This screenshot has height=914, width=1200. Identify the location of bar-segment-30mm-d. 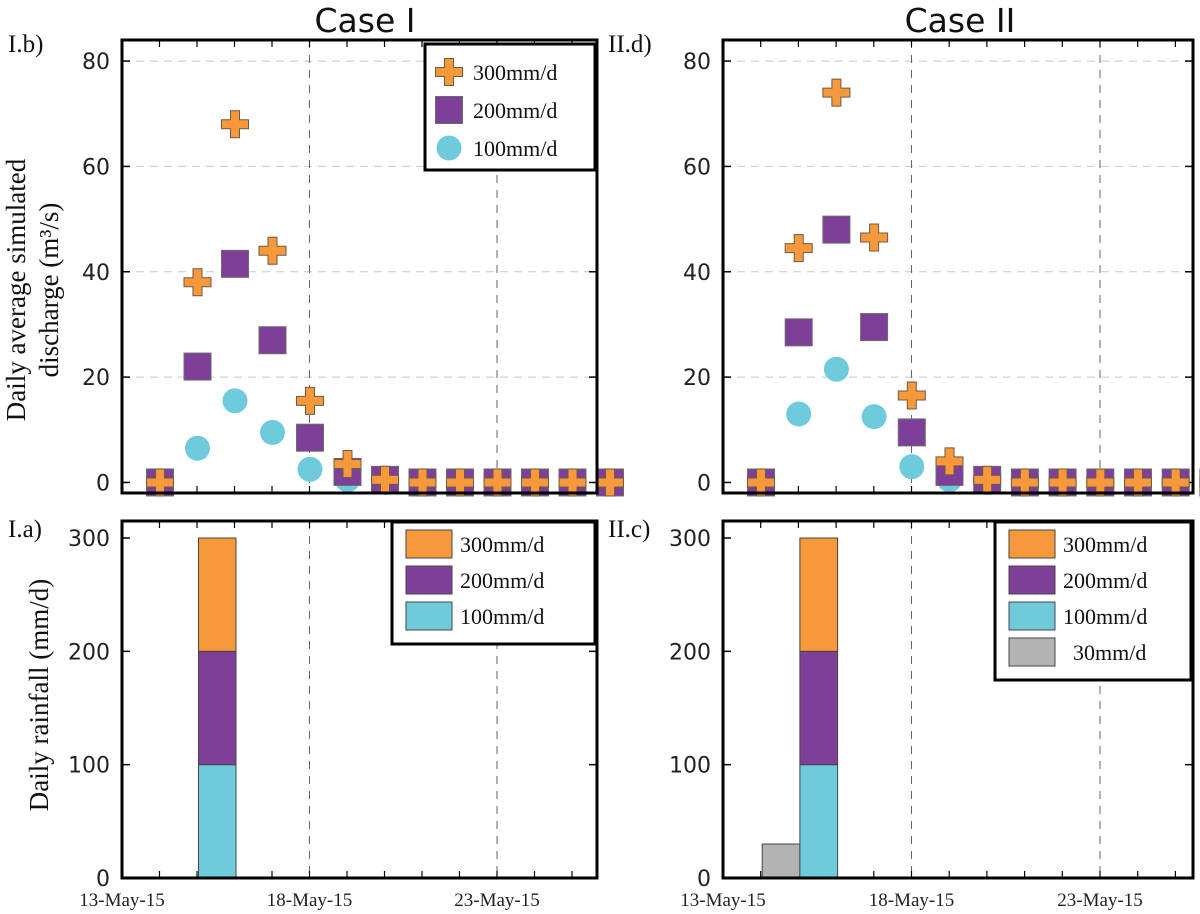
(781, 861).